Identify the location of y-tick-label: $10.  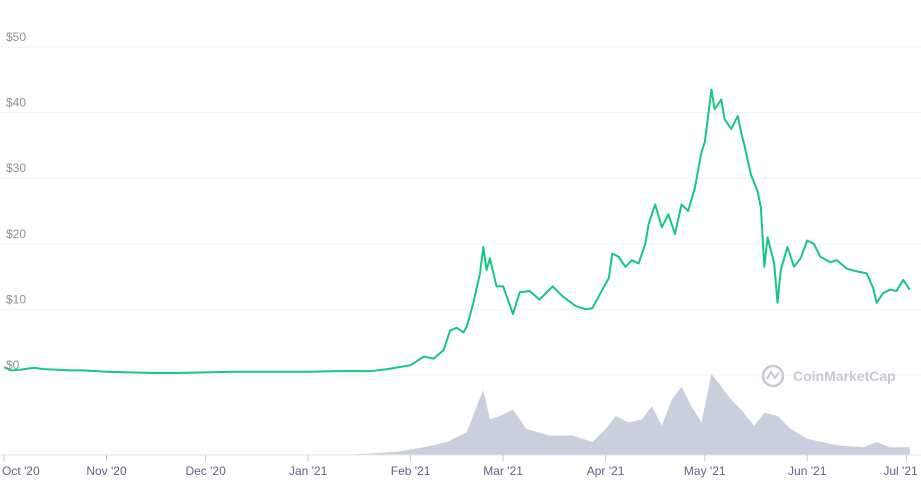
(16, 299).